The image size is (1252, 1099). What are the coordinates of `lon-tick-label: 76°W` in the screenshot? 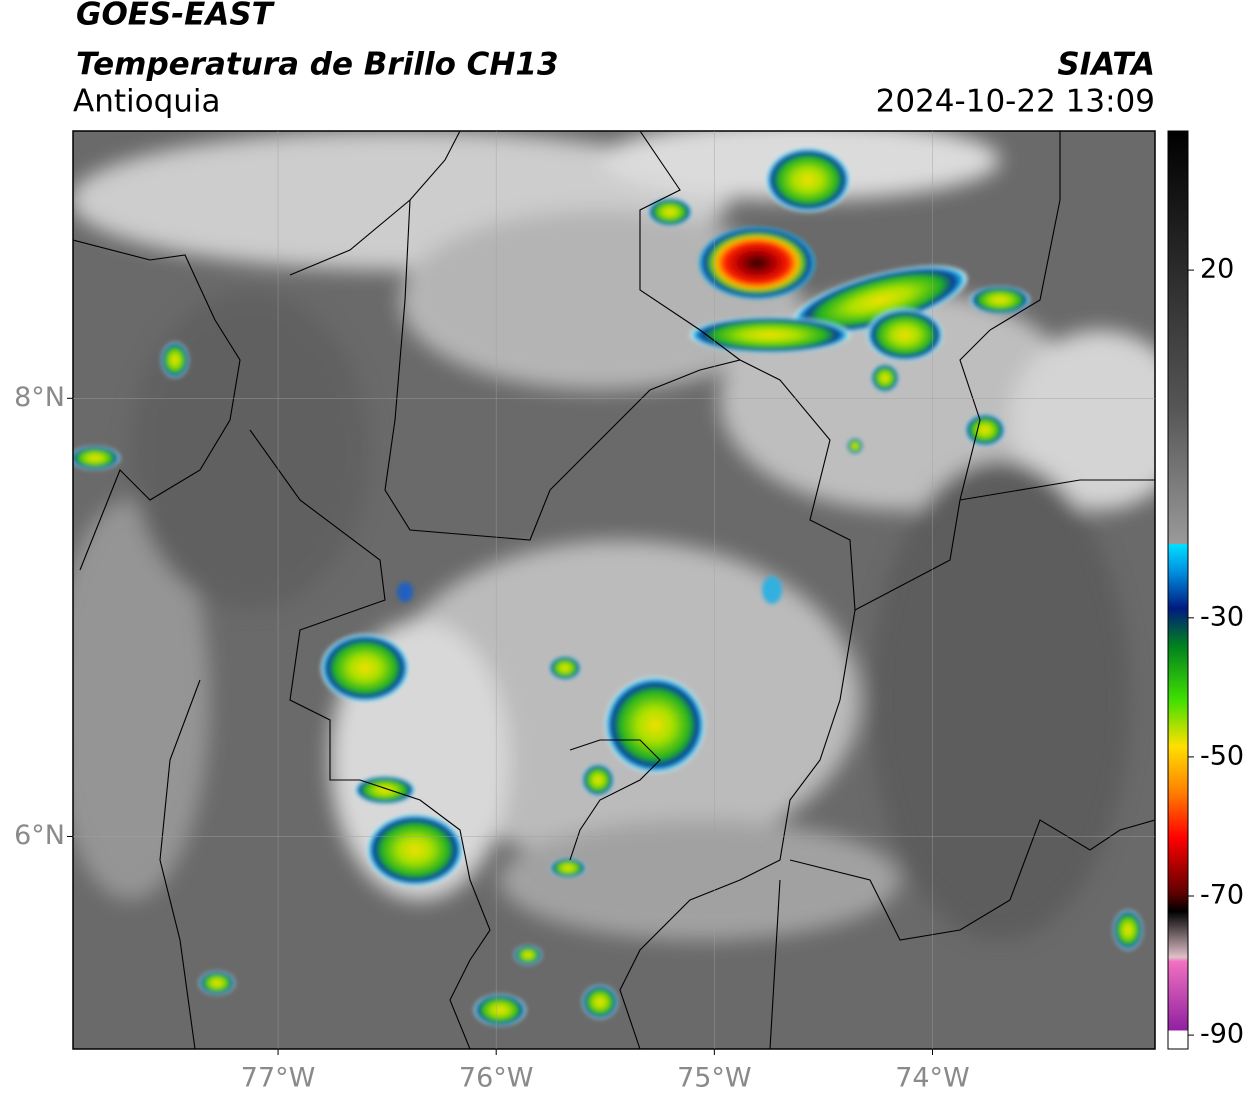 It's located at (496, 1078).